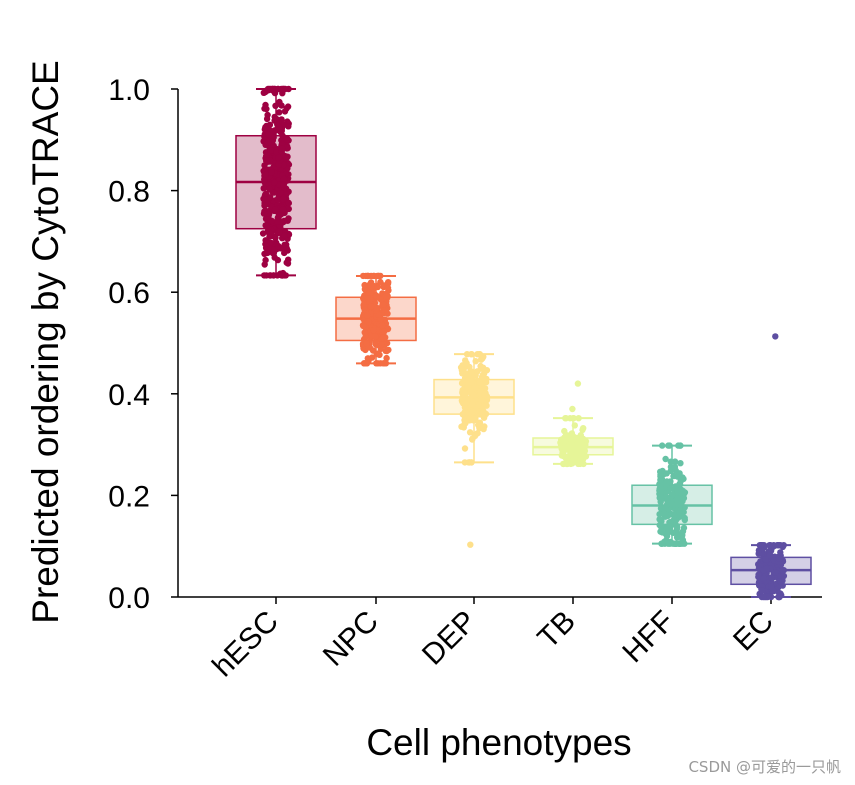 This screenshot has height=785, width=855. What do you see at coordinates (771, 467) in the screenshot?
I see `points-ec` at bounding box center [771, 467].